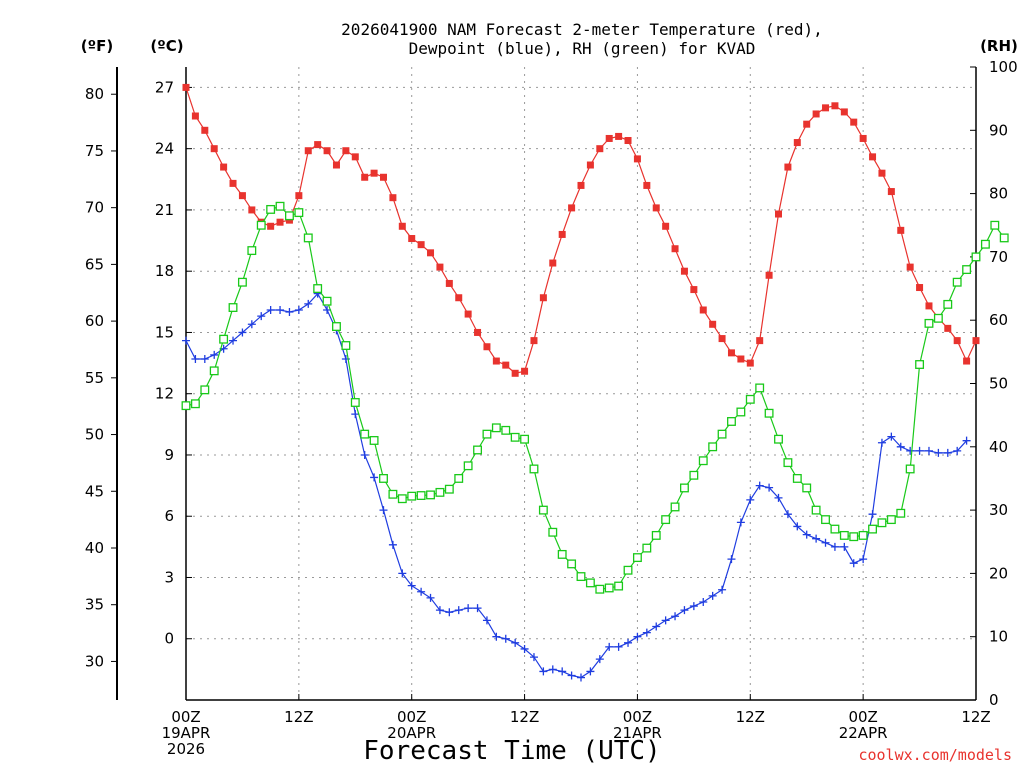 The width and height of the screenshot is (1024, 768). Describe the element at coordinates (998, 320) in the screenshot. I see `rh-tick-label: 60` at that location.